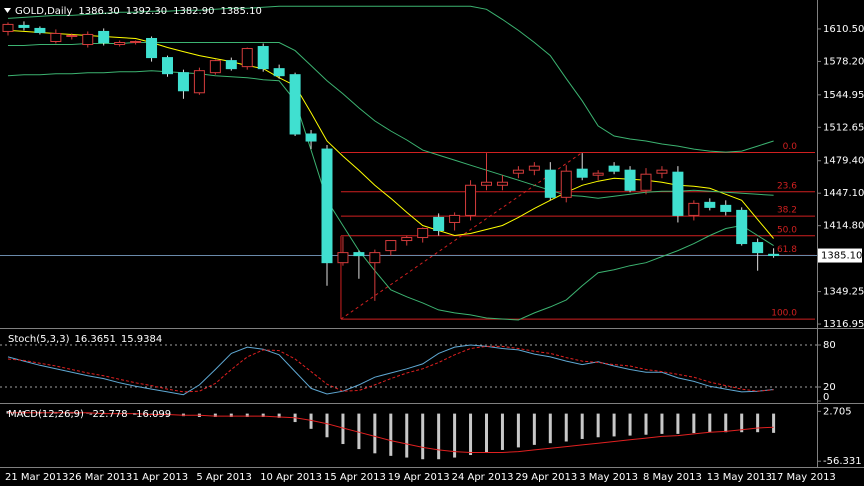 Image resolution: width=864 pixels, height=486 pixels. What do you see at coordinates (843, 29) in the screenshot?
I see `y-tick-label: 1610.50` at bounding box center [843, 29].